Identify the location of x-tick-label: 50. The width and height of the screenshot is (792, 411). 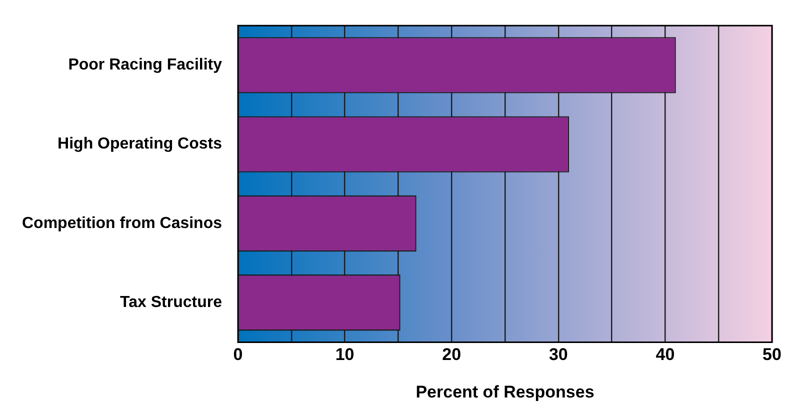
(772, 354).